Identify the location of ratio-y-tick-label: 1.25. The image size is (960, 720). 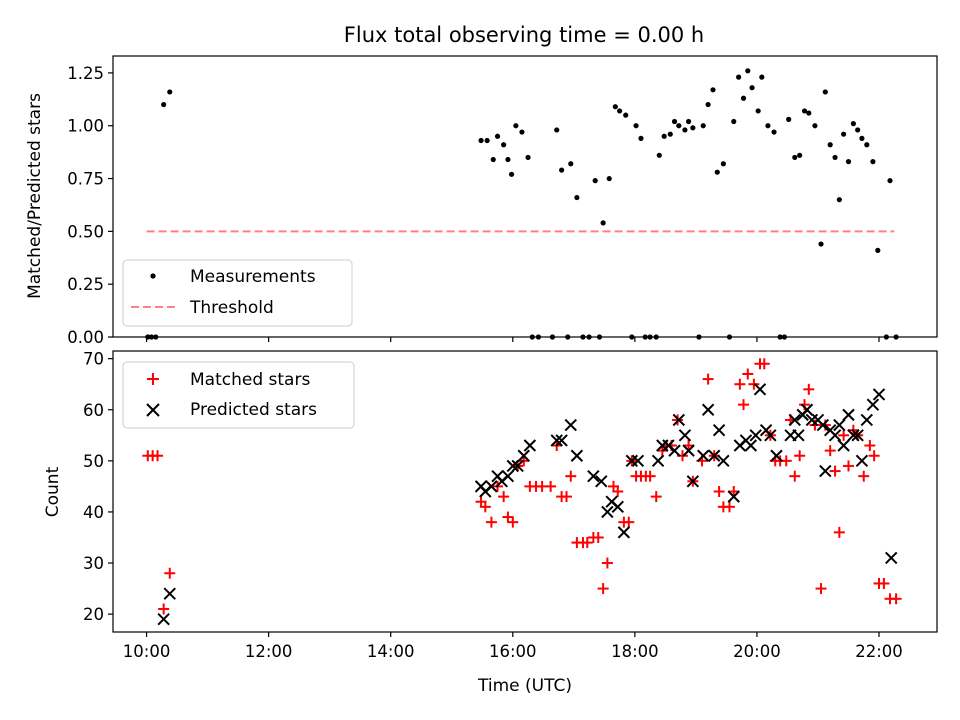
(85, 73).